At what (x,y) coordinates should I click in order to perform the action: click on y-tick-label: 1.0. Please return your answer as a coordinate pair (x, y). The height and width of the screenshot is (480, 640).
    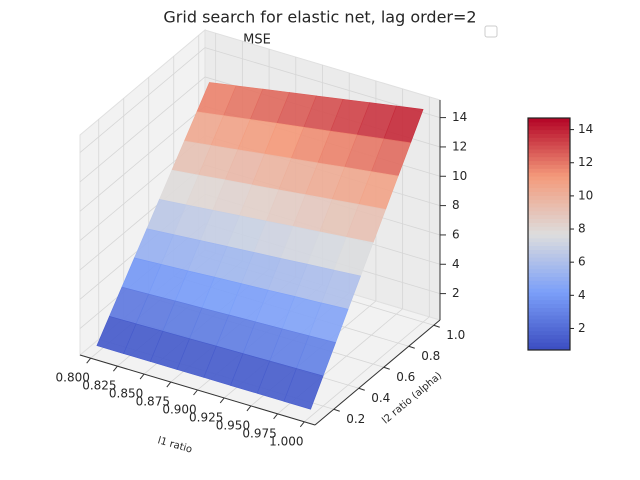
    Looking at the image, I should click on (455, 335).